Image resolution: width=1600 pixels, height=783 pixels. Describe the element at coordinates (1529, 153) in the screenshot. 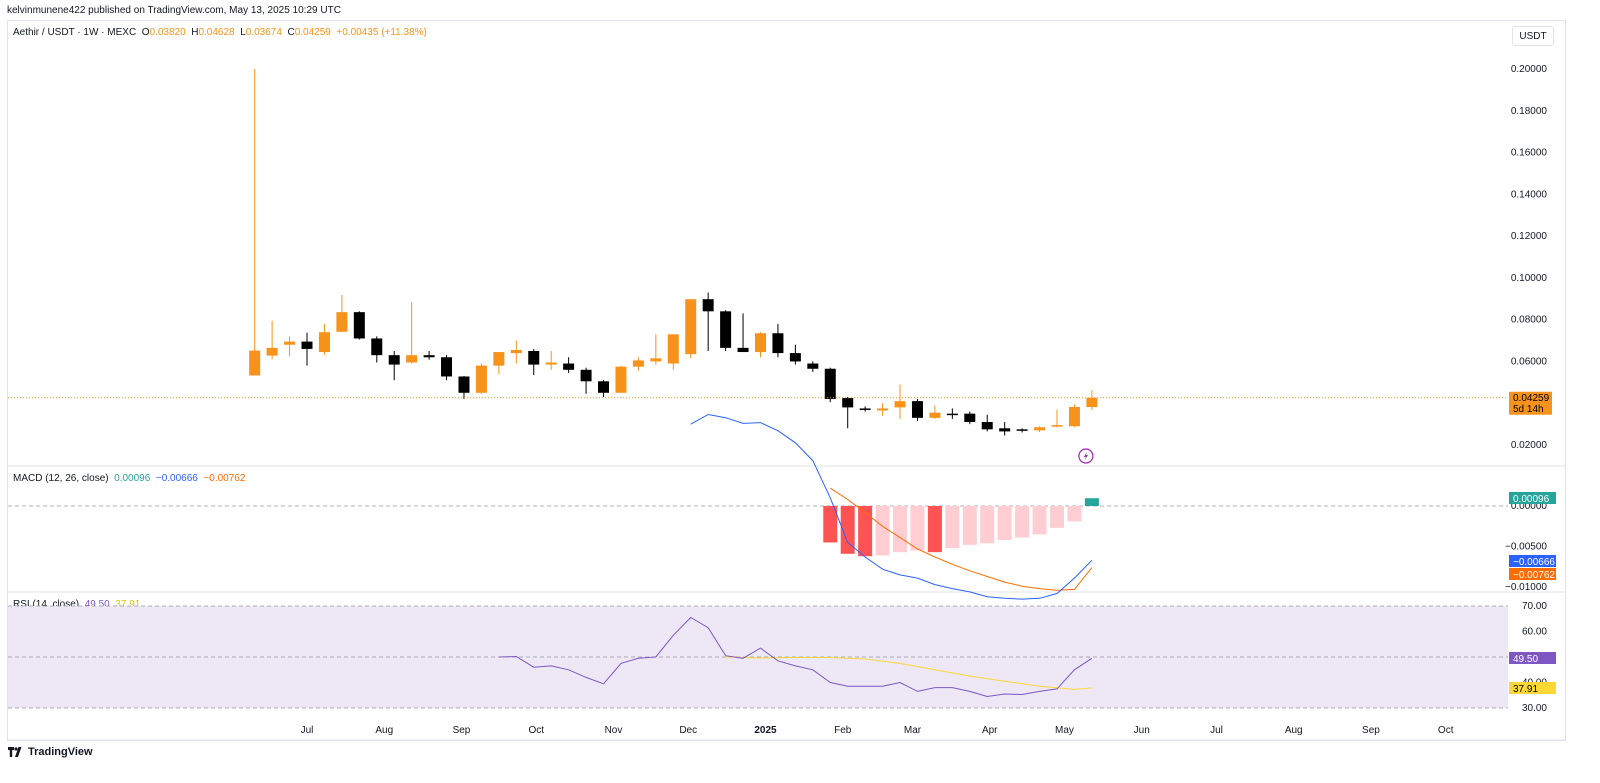

I see `price-axis-tick: 0.16000` at that location.